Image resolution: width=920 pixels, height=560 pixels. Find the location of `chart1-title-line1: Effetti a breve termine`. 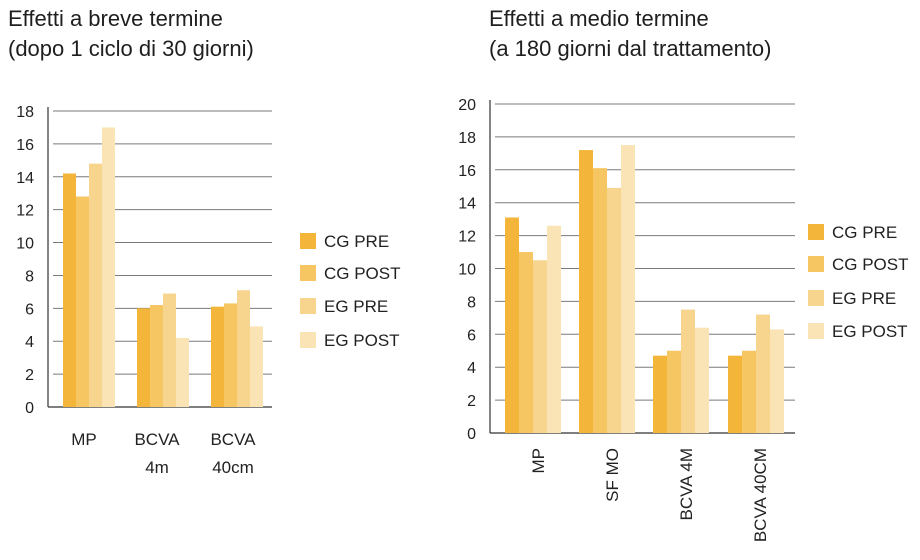

chart1-title-line1: Effetti a breve termine is located at coordinates (115, 18).